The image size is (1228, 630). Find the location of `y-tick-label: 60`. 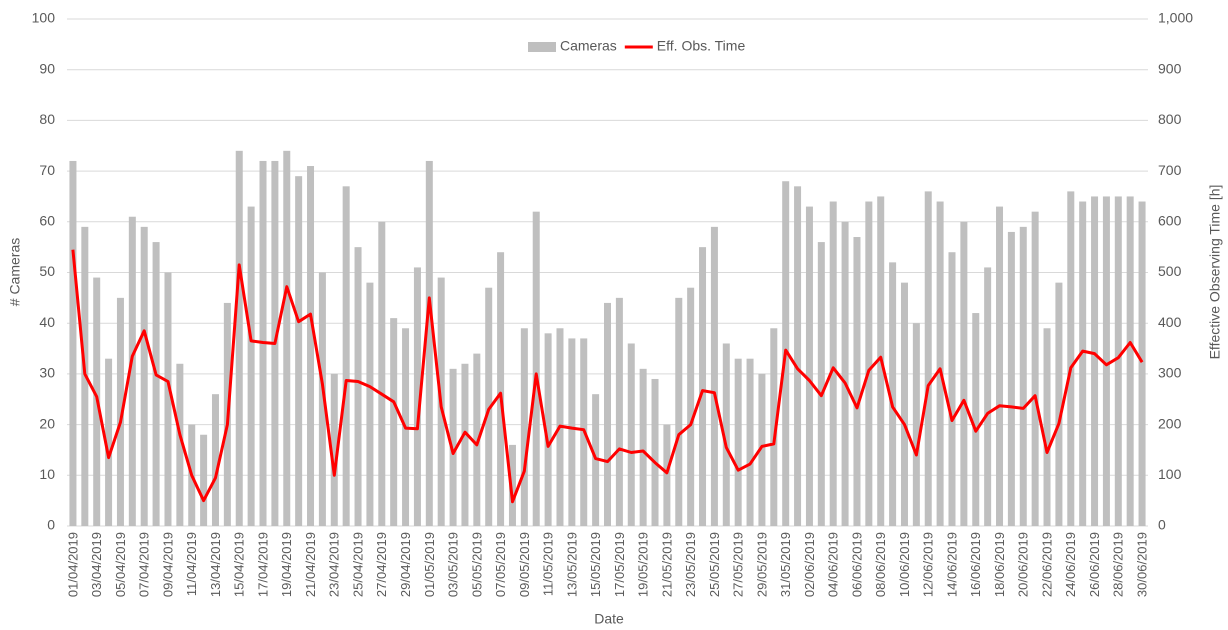

y-tick-label: 60 is located at coordinates (47, 221).